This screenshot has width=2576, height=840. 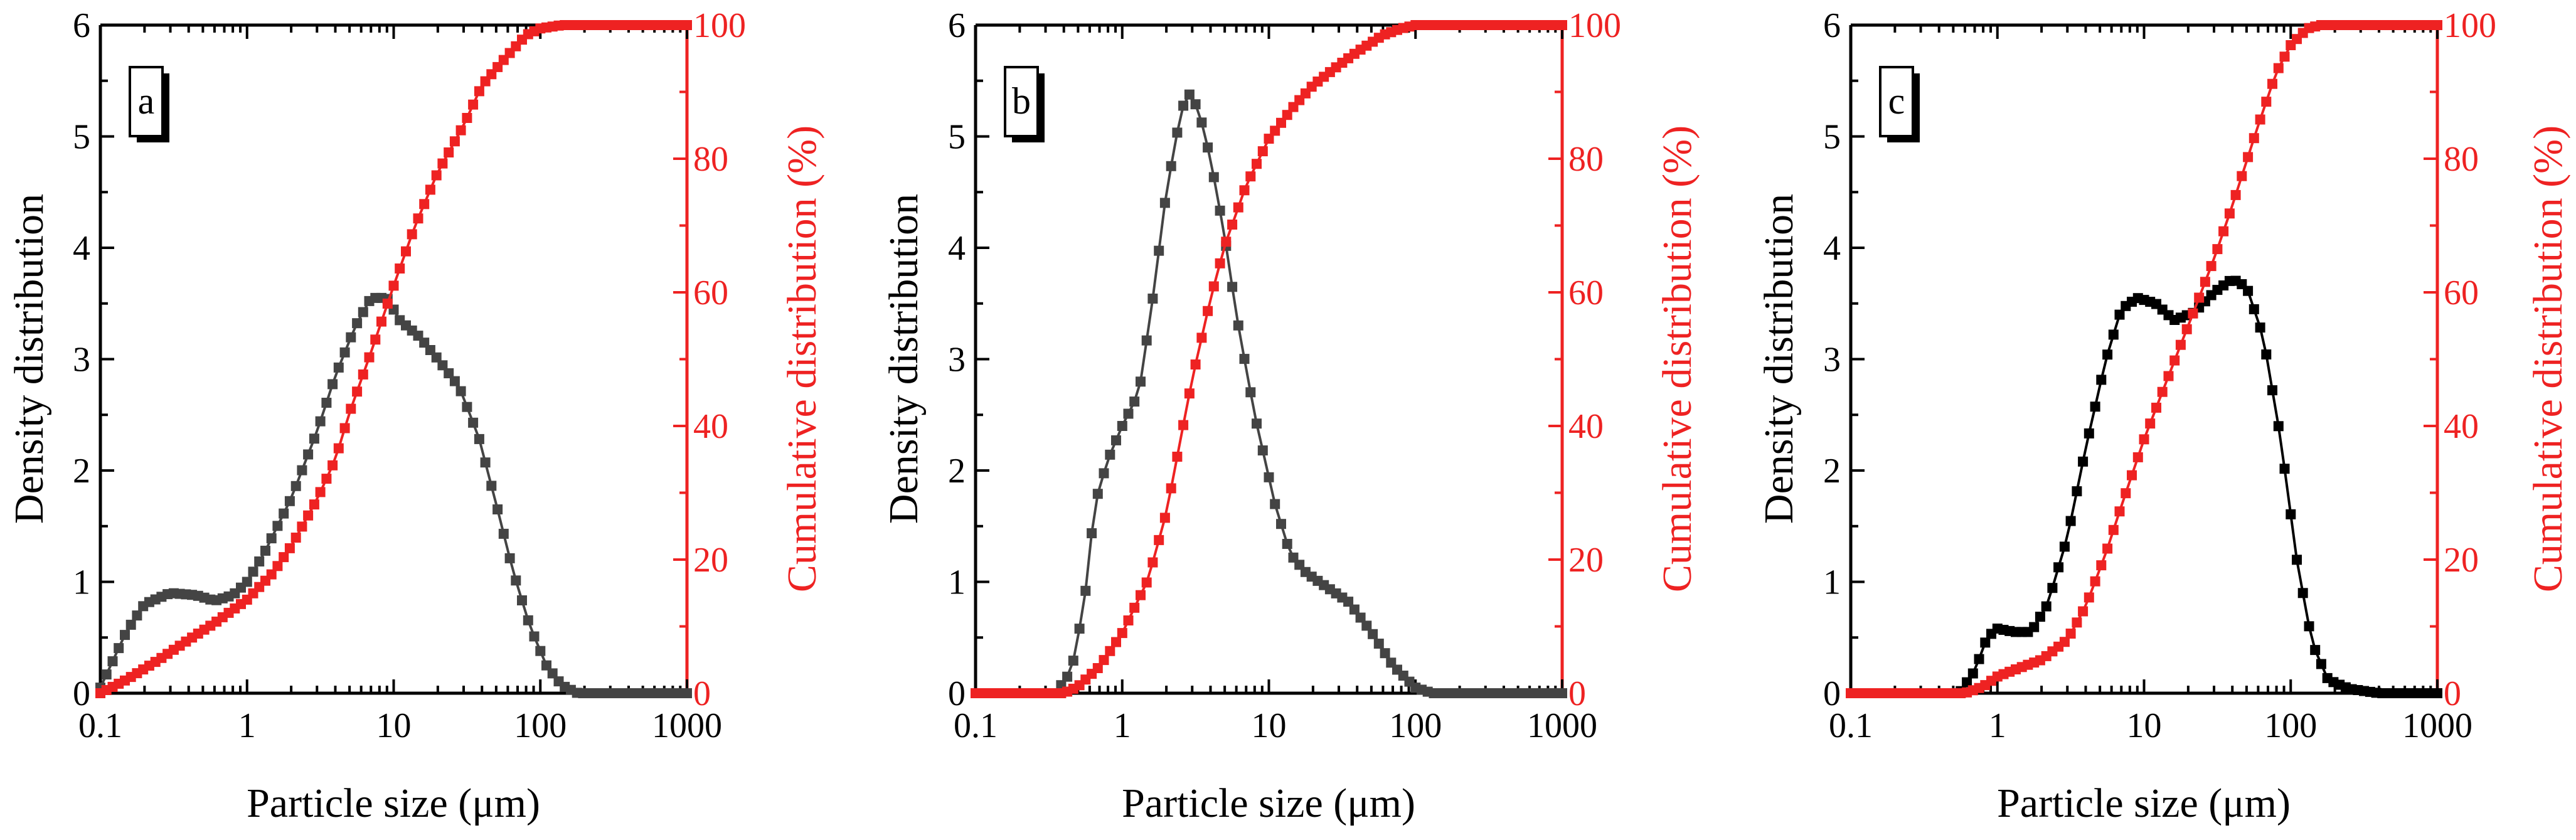 I want to click on y-tick-label: 3, so click(x=81, y=360).